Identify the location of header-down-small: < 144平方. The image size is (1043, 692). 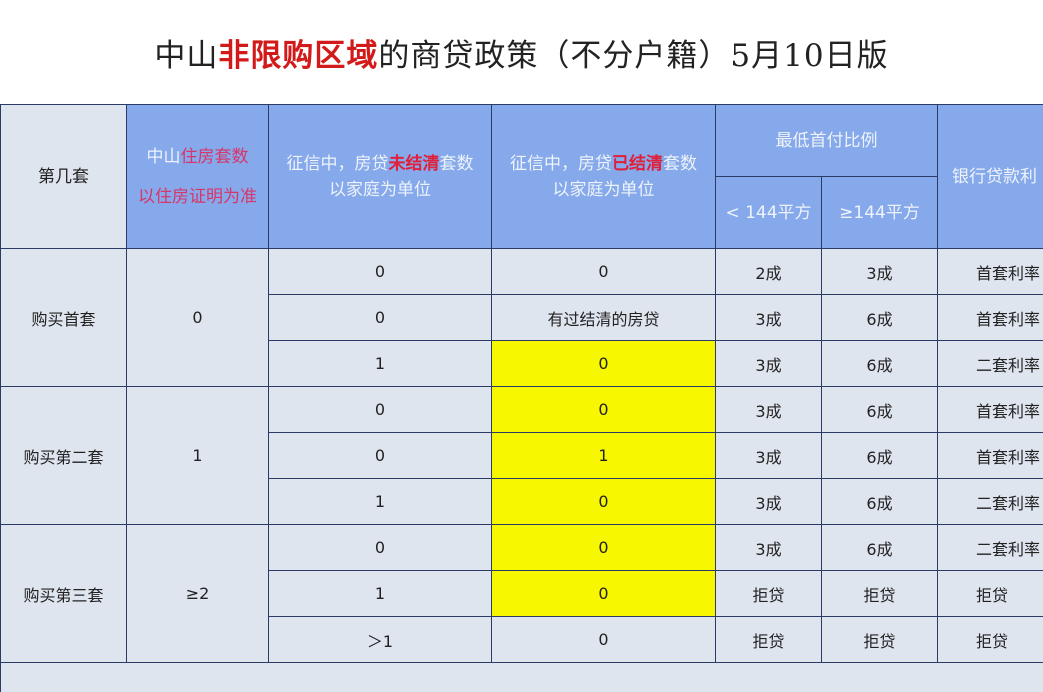
(768, 212).